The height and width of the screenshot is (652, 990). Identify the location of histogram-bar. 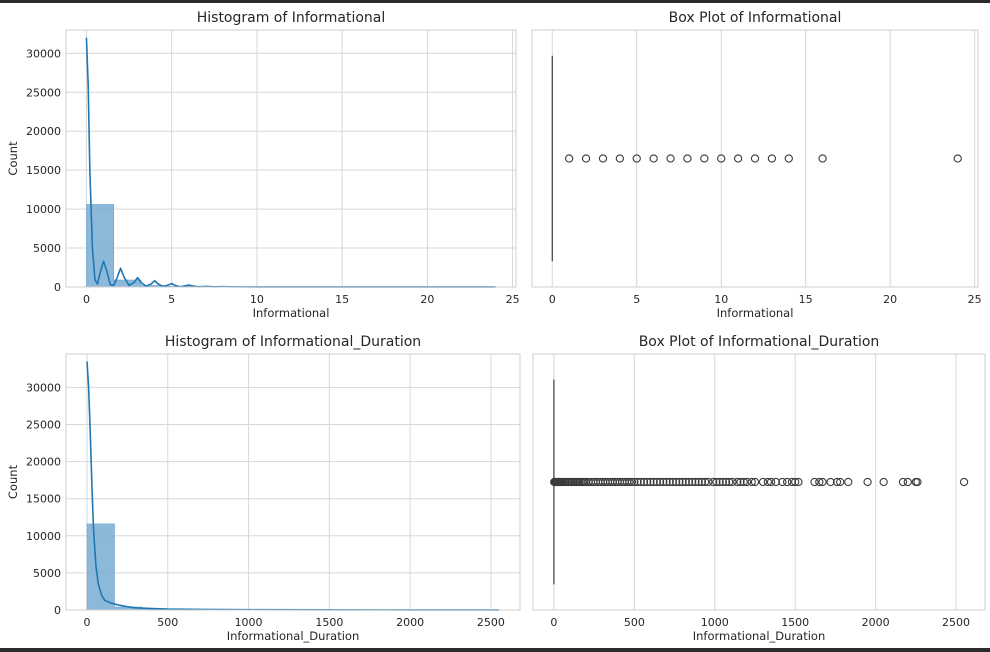
(100, 567).